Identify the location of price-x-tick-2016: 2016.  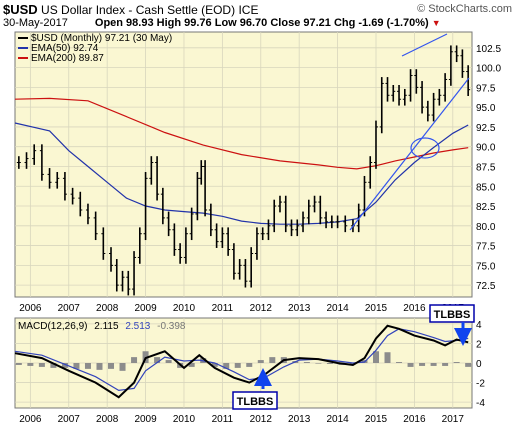
(414, 308).